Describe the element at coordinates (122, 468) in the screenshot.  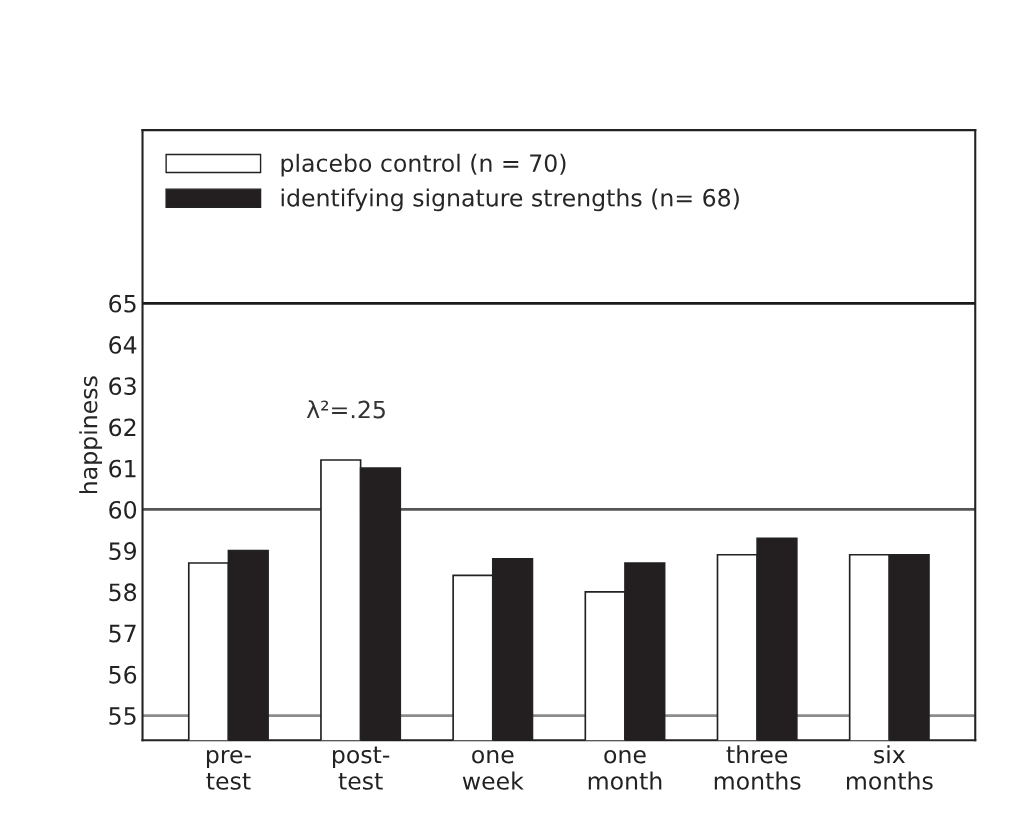
I see `y-tick-label: 61` at that location.